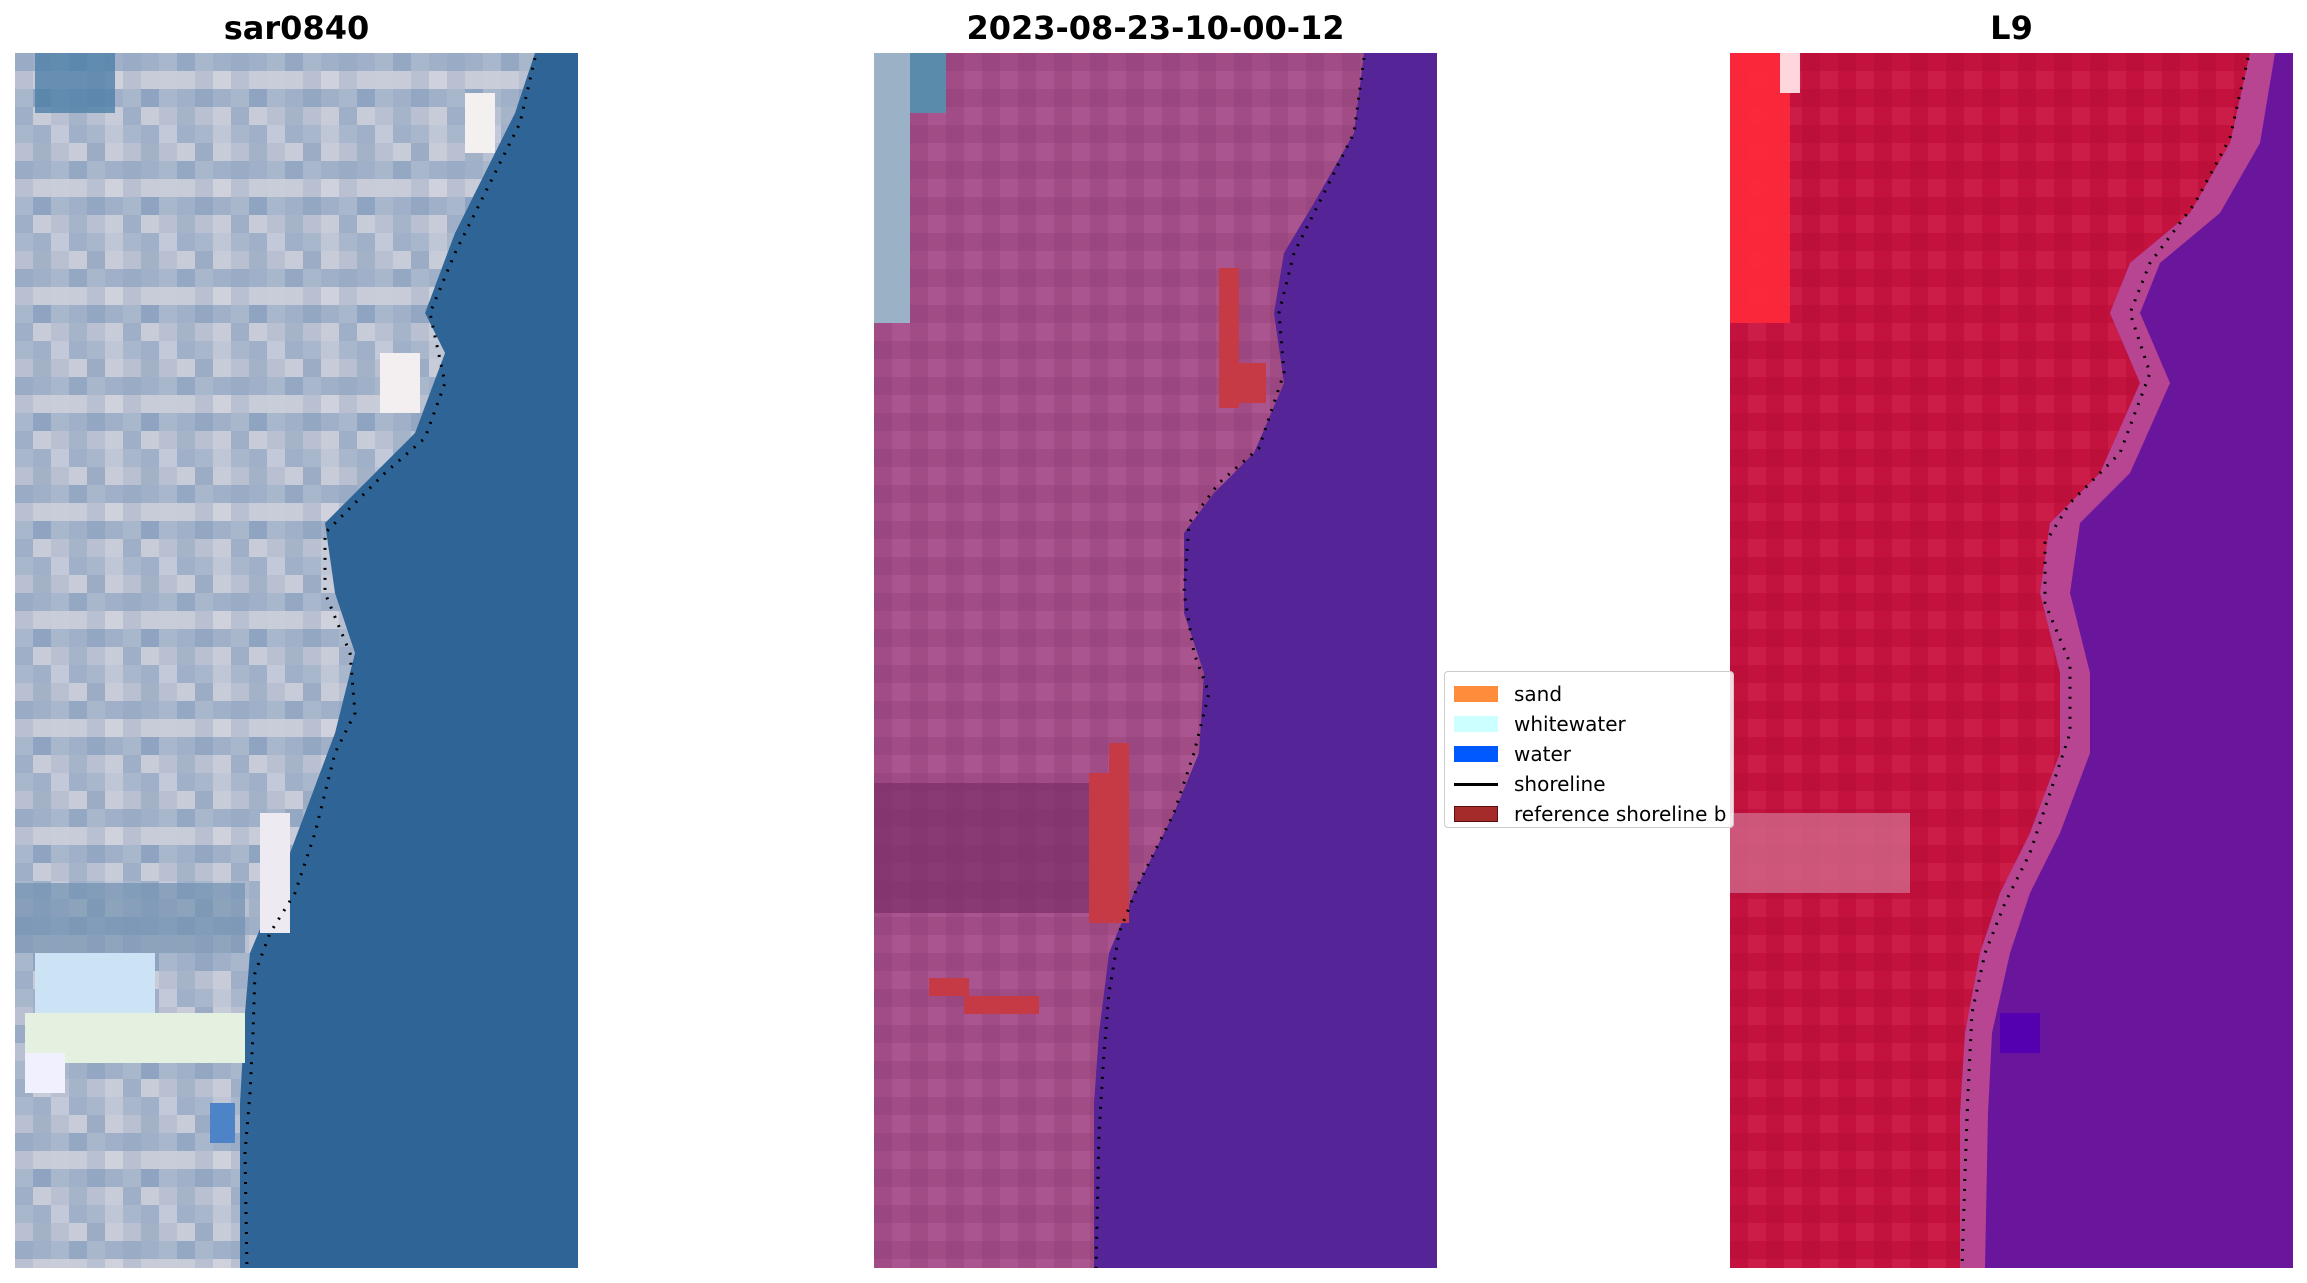 The height and width of the screenshot is (1283, 2307). I want to click on legend-item-water: water, so click(1512, 754).